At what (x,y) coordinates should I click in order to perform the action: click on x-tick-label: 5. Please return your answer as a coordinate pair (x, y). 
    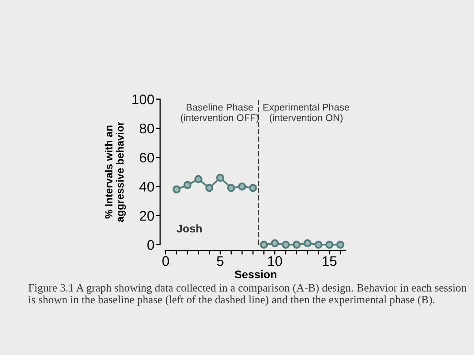
    Looking at the image, I should click on (220, 261).